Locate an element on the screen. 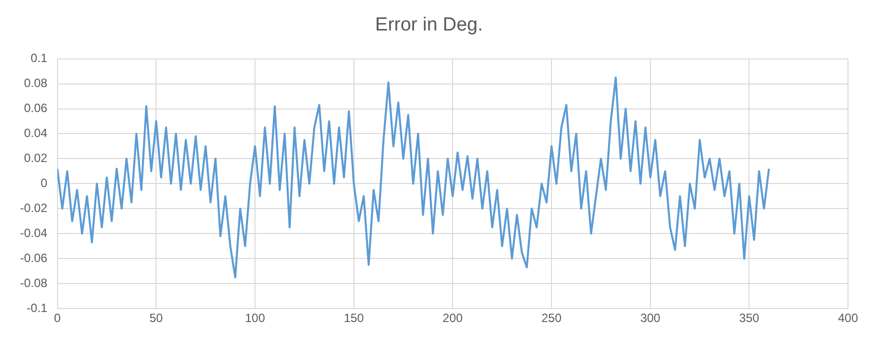 The width and height of the screenshot is (878, 343). y-tick-label: 0.1 is located at coordinates (39, 58).